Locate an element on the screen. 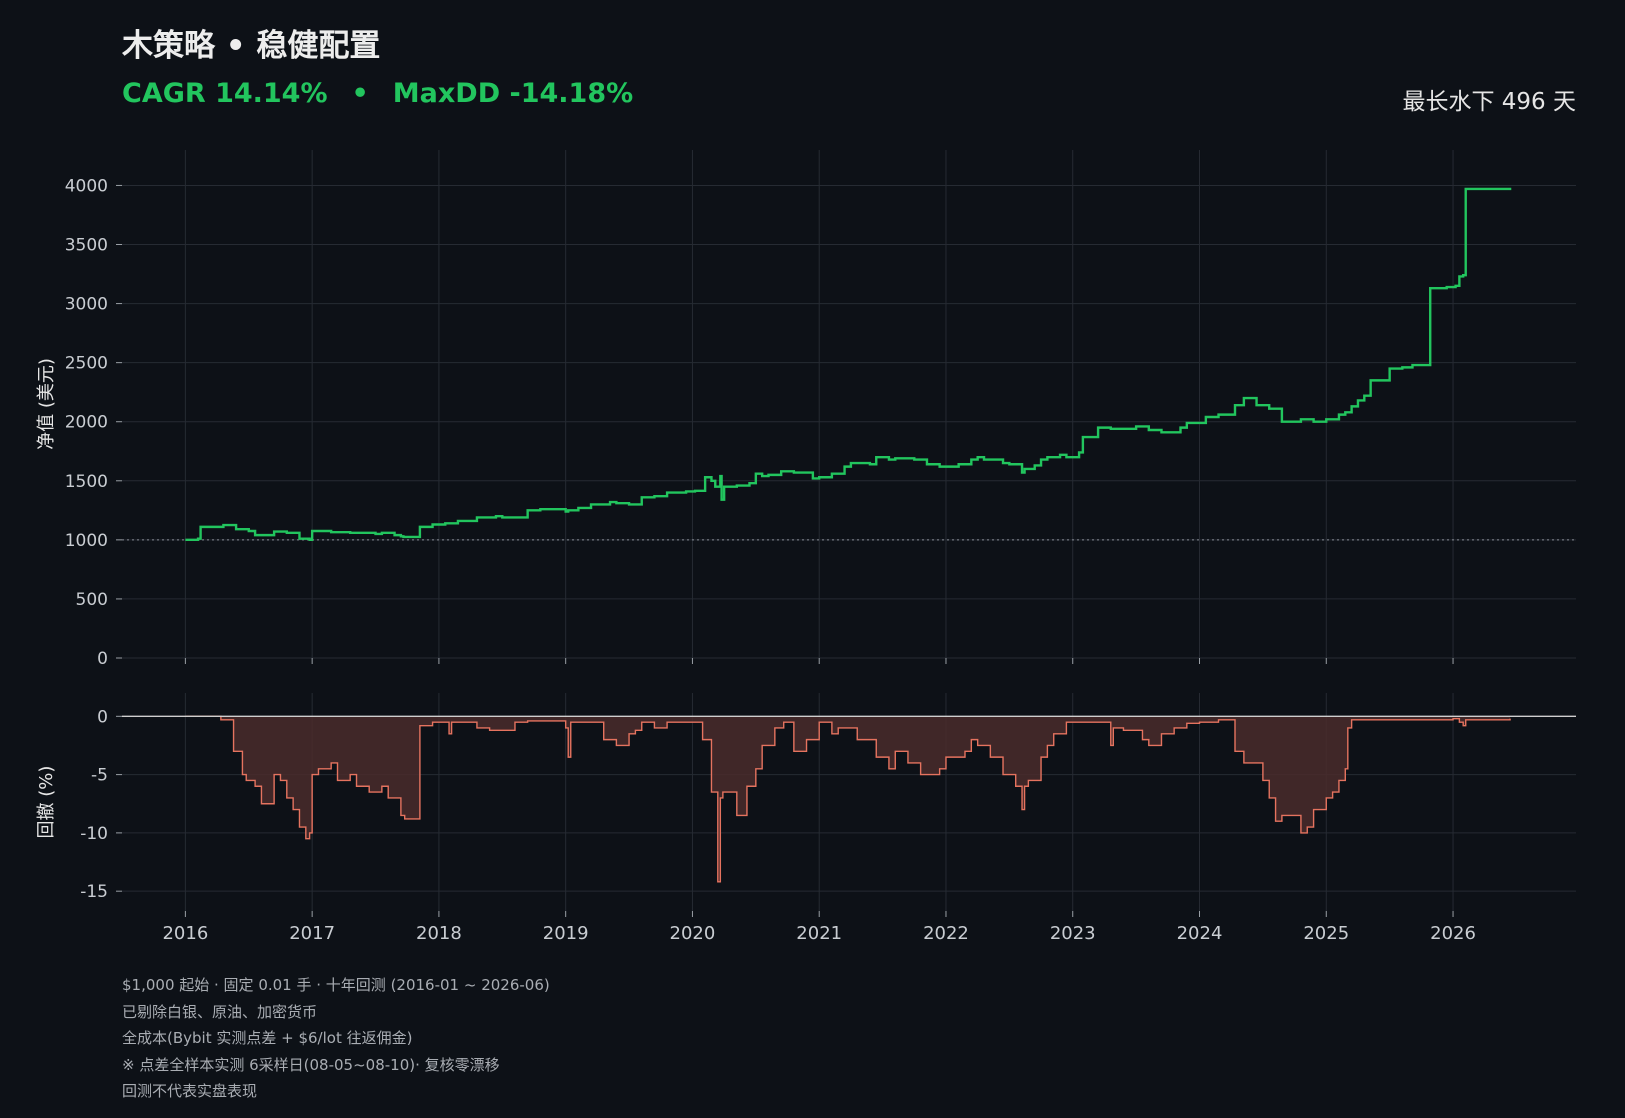 The image size is (1625, 1118). drawdown-line is located at coordinates (848, 799).